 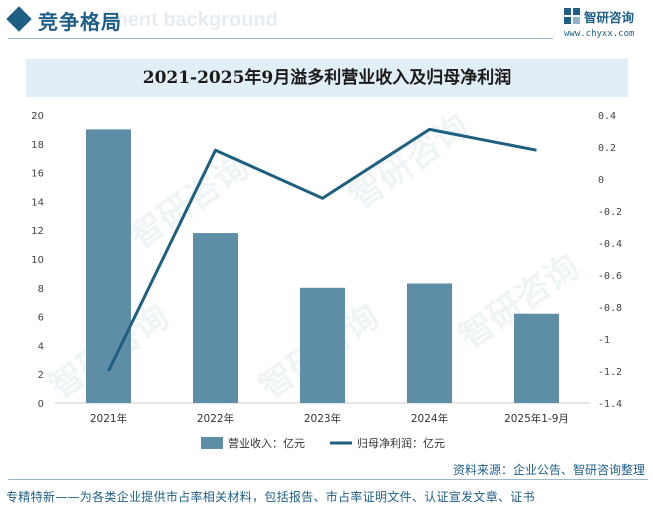 I want to click on x-tick-label: 2022年, so click(x=215, y=418).